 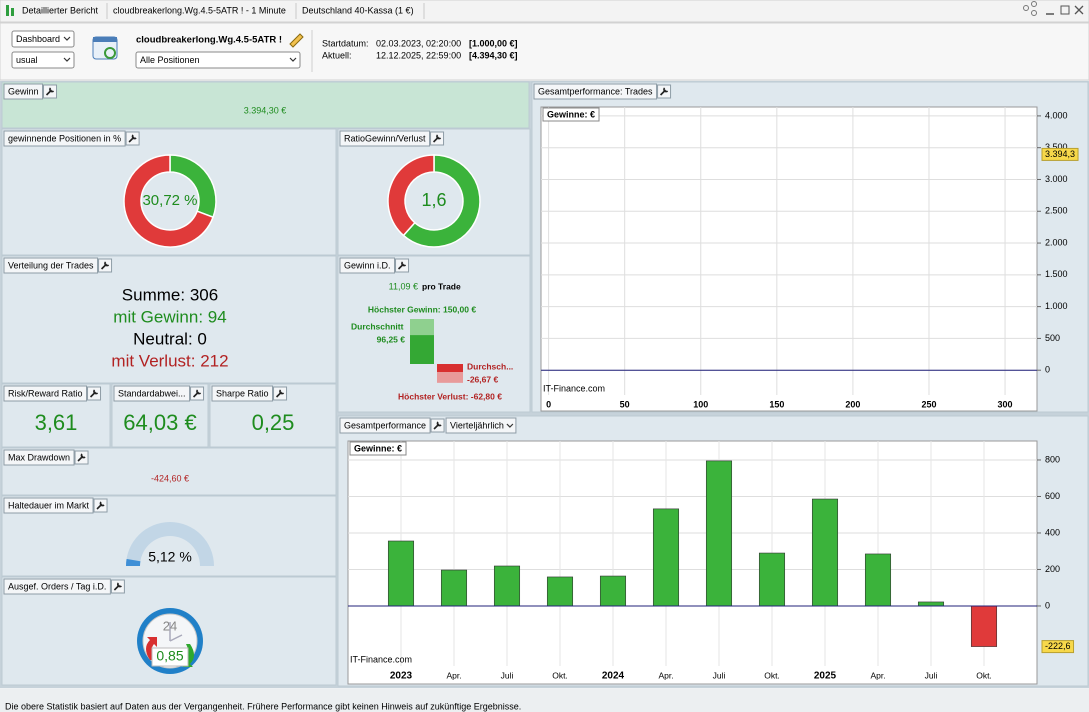 I want to click on x-tick-label: 2023, so click(x=401, y=676).